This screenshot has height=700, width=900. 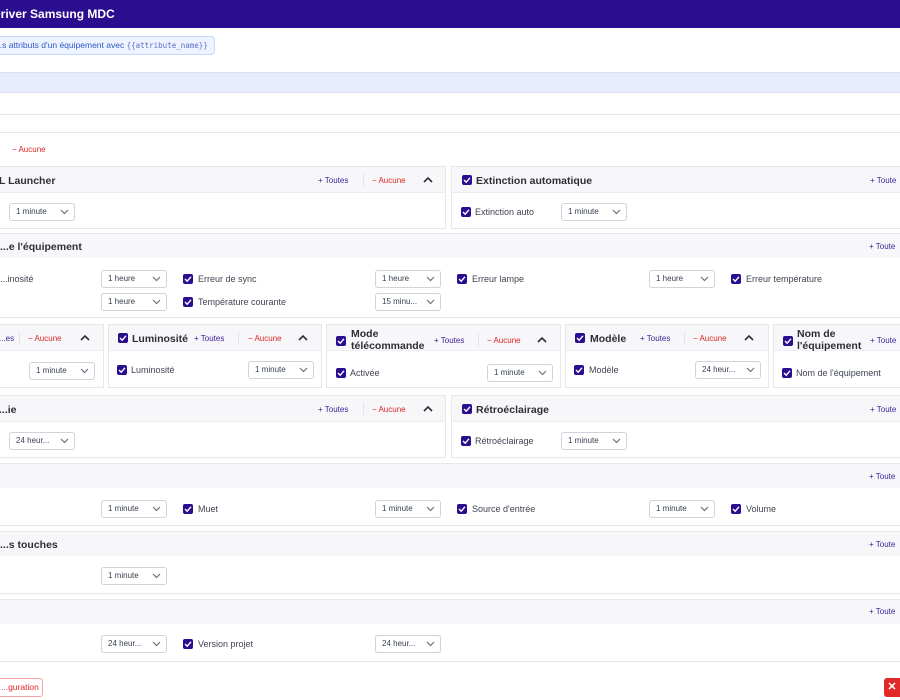 I want to click on attribute-label: Rétroéclairage, so click(x=504, y=441).